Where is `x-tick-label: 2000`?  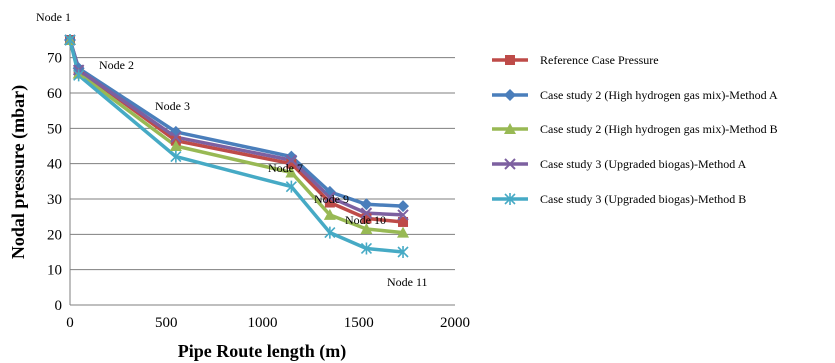
x-tick-label: 2000 is located at coordinates (455, 323).